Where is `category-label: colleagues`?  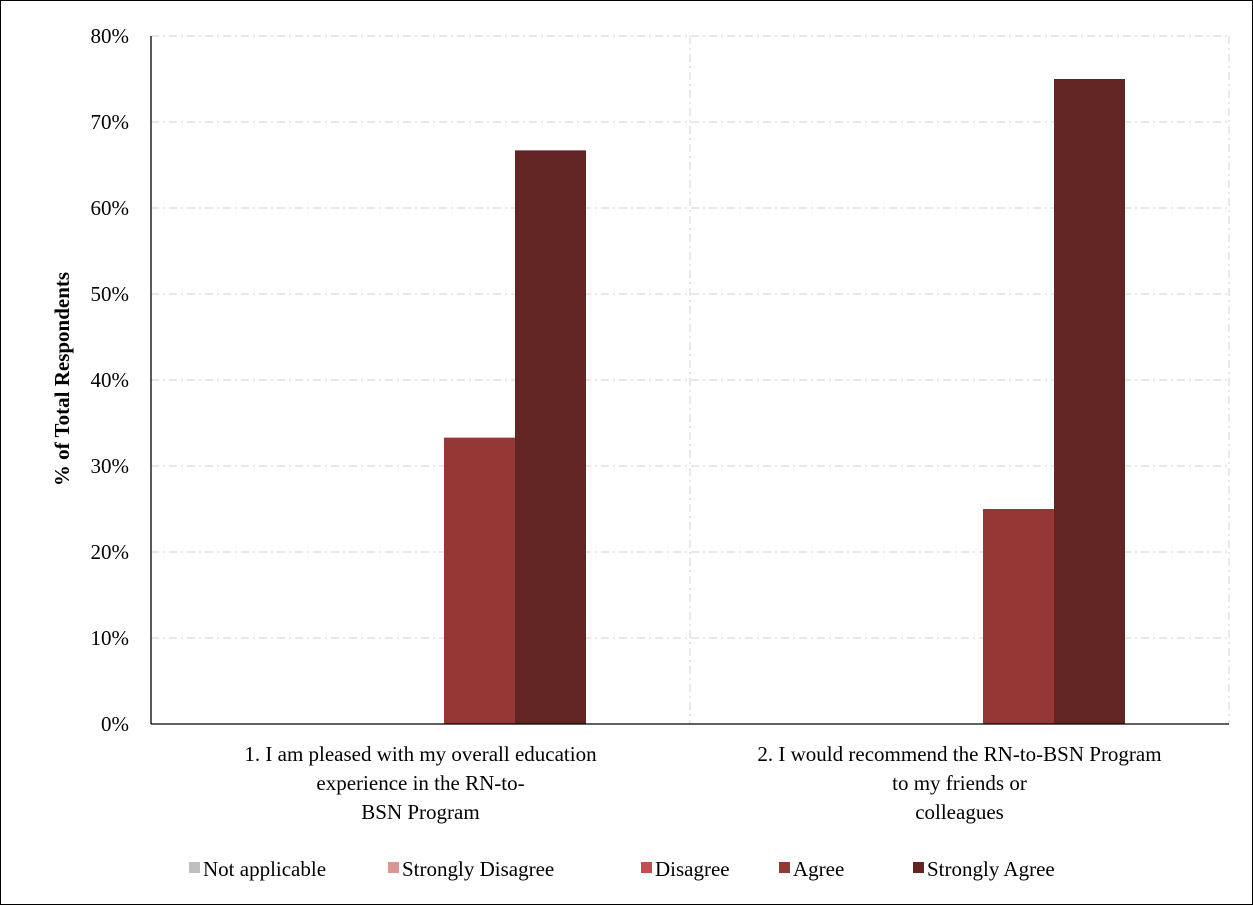 category-label: colleagues is located at coordinates (959, 812).